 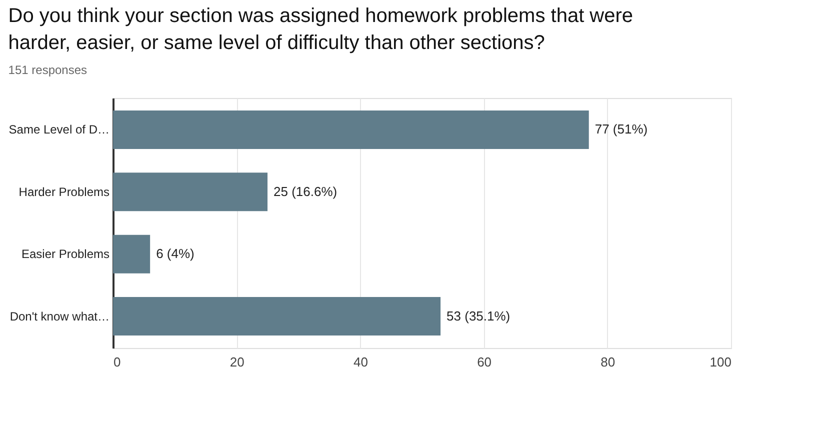 I want to click on chart-title: Do you think your section was assigned homework problems that were harder, easier, or same level of difficulty than other sections?, so click(x=321, y=29).